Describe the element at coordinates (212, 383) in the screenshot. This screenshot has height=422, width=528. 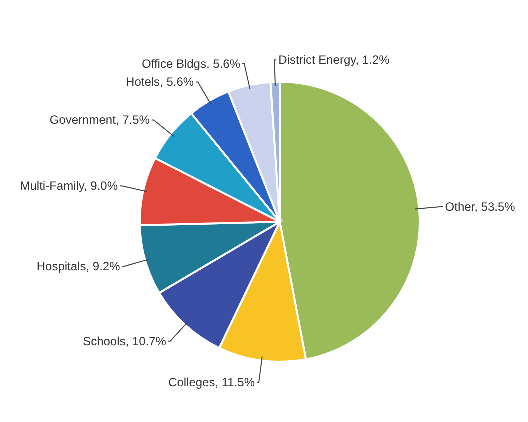
I see `slice-label: Colleges, 11.5%` at that location.